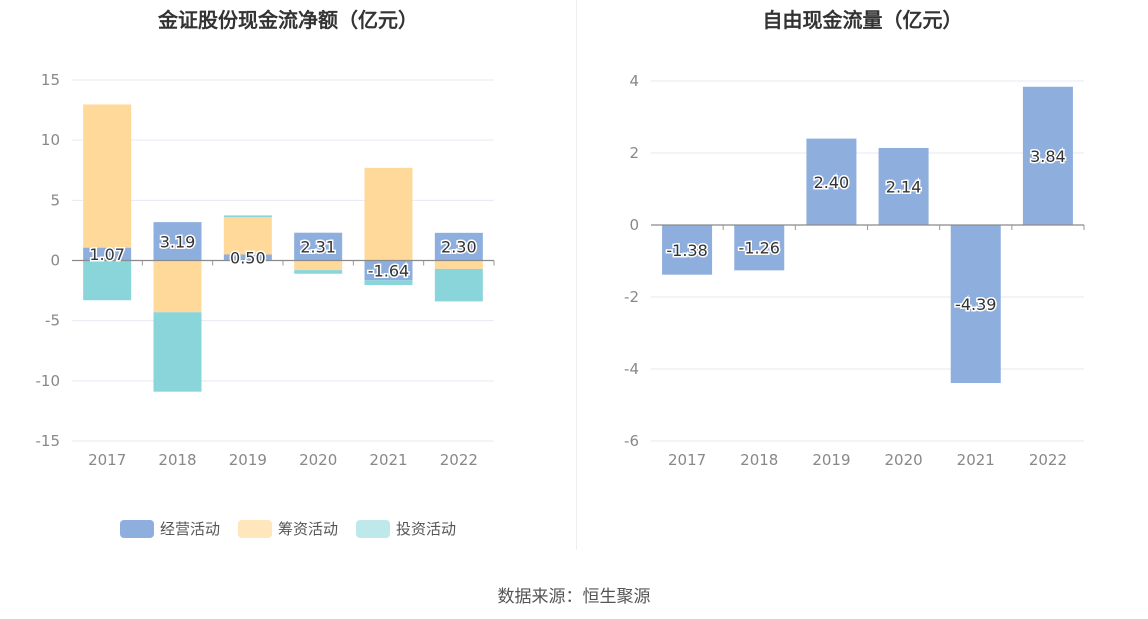 Image resolution: width=1148 pixels, height=619 pixels. What do you see at coordinates (107, 280) in the screenshot?
I see `bar-2017-投资活动` at bounding box center [107, 280].